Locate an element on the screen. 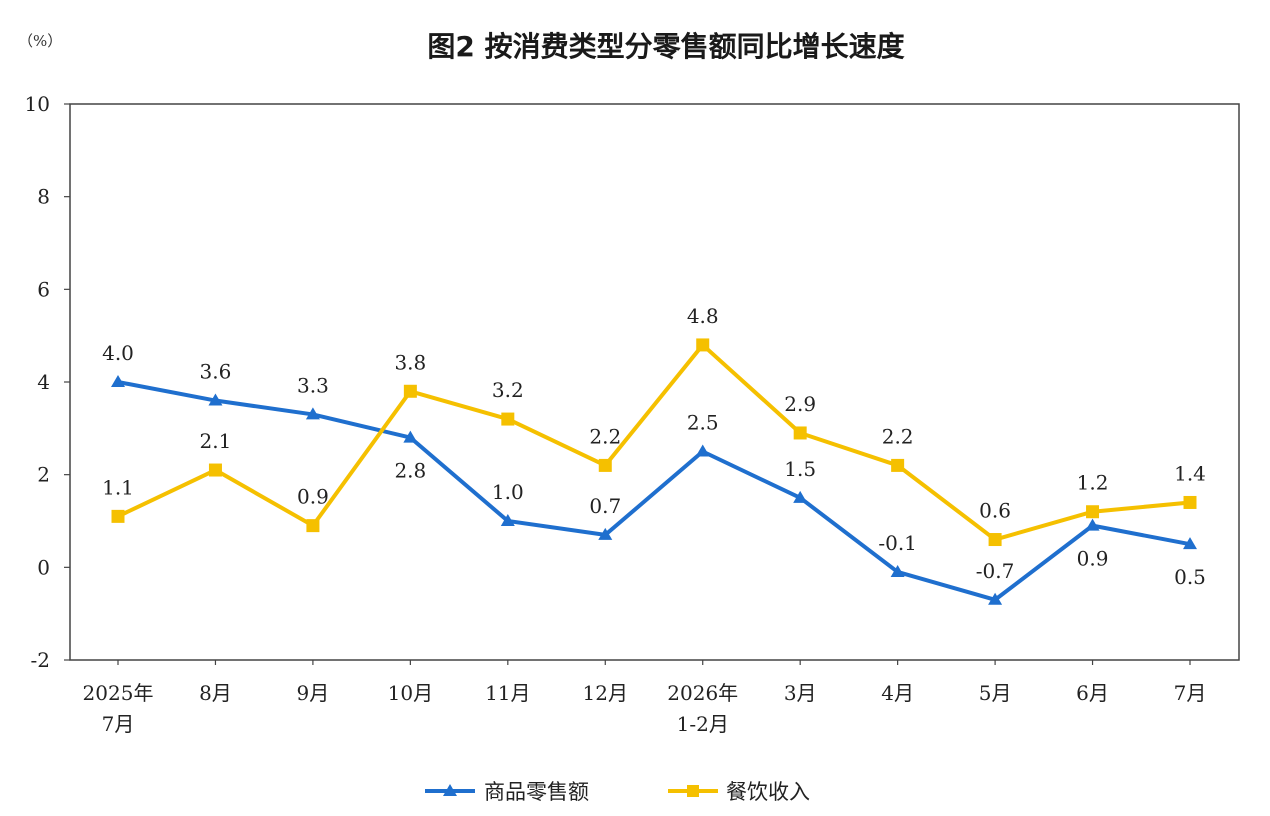  data-label-catering: 3.8 is located at coordinates (410, 362).